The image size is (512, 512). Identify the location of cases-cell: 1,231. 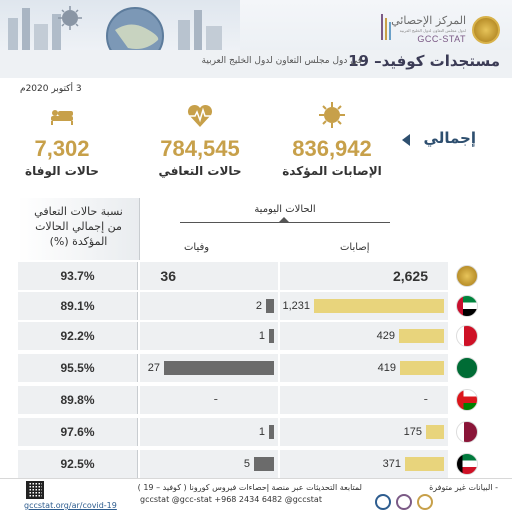
(364, 306).